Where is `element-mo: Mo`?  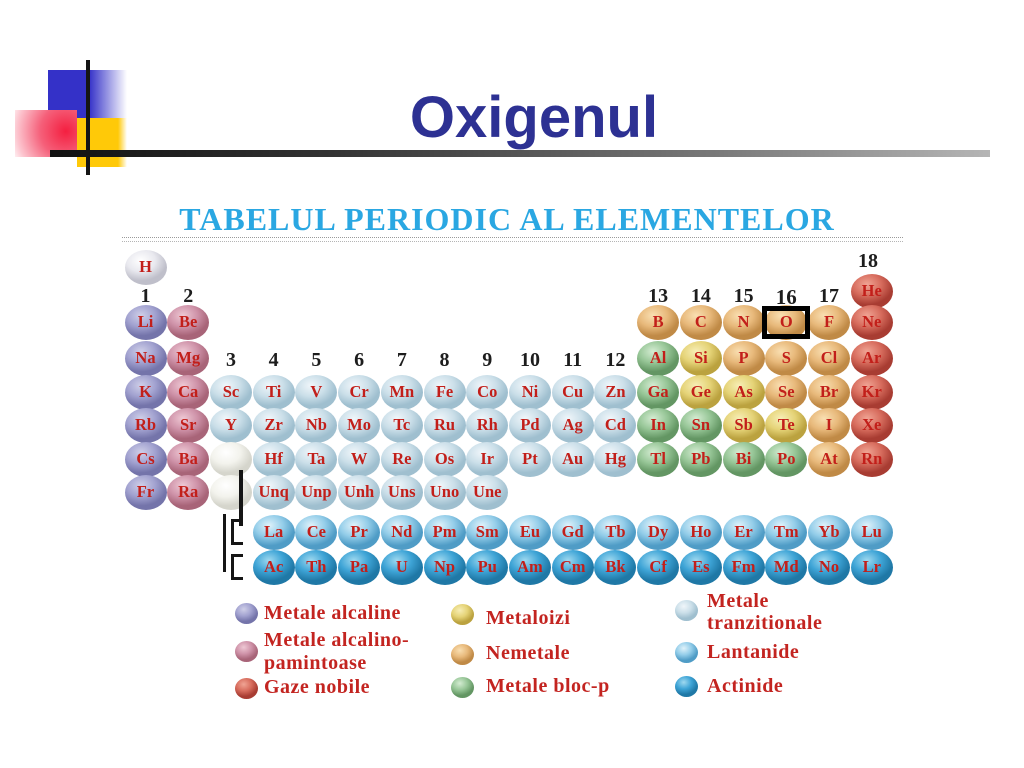 element-mo: Mo is located at coordinates (359, 425).